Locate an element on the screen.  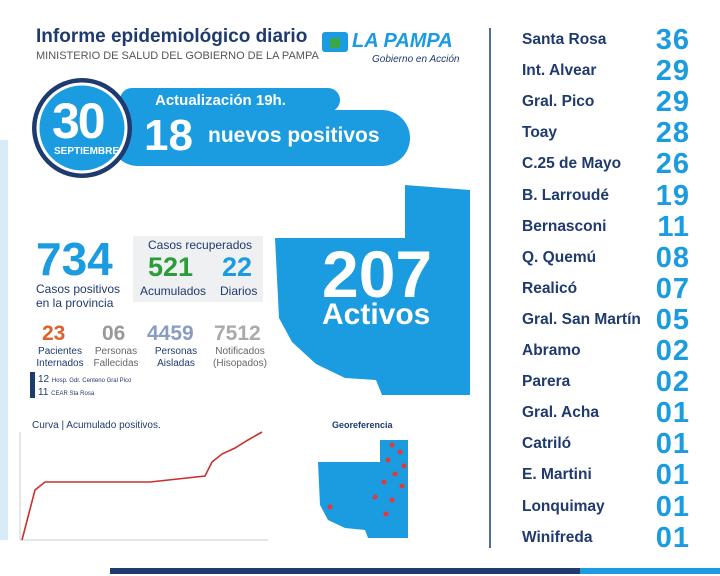
recovered-daily: 22 is located at coordinates (237, 267).